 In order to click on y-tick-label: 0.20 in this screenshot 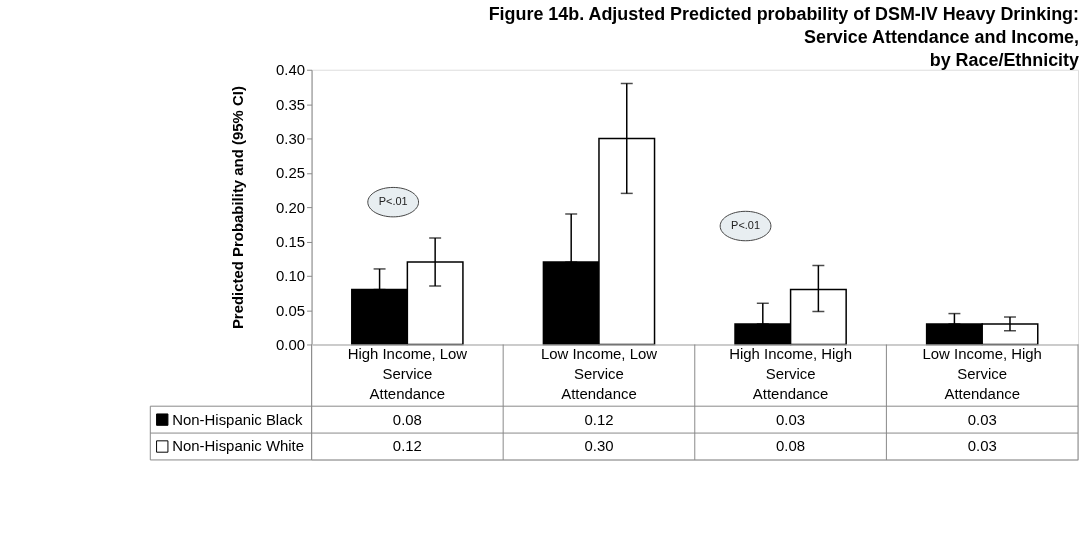, I will do `click(291, 207)`.